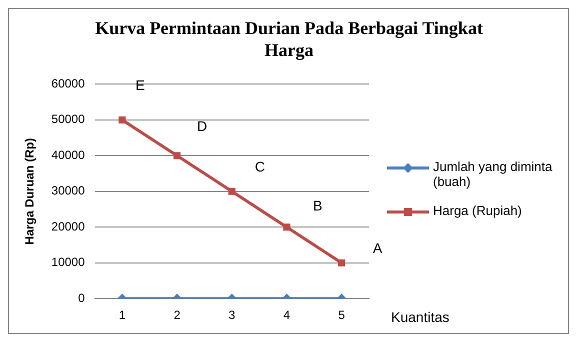 The height and width of the screenshot is (342, 577). Describe the element at coordinates (122, 315) in the screenshot. I see `x-tick-label: 1` at that location.